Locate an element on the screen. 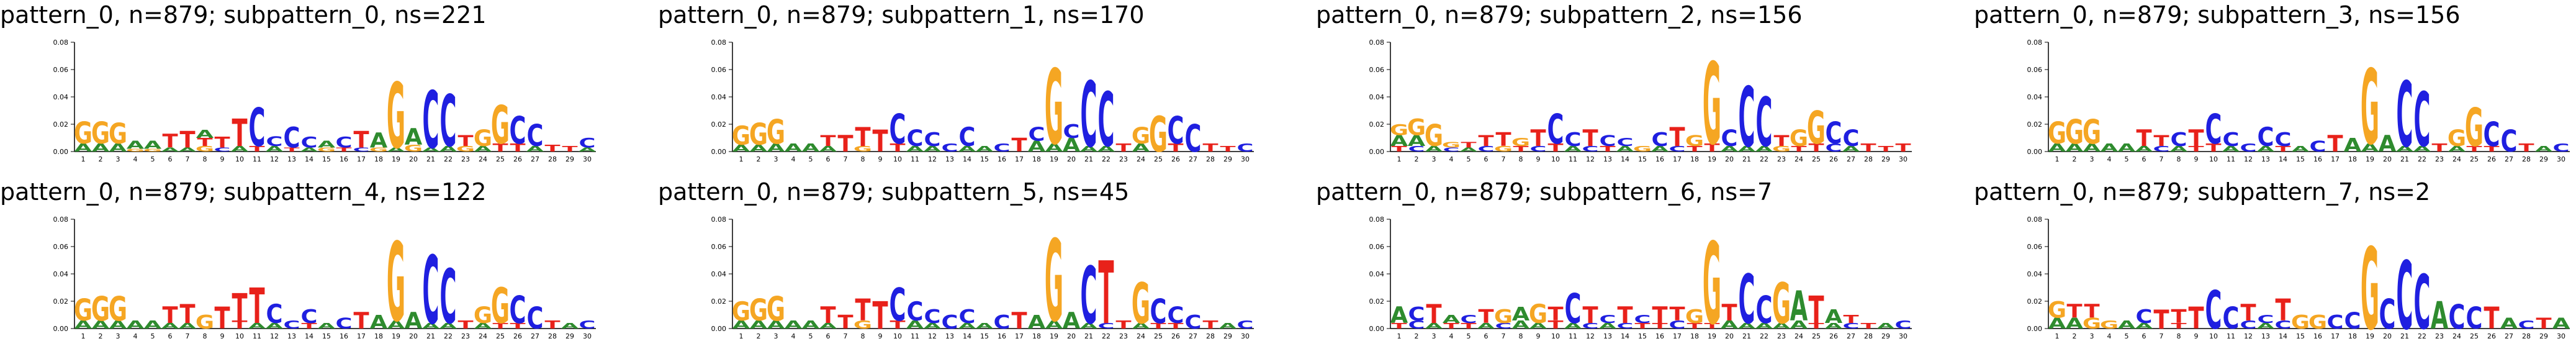 The width and height of the screenshot is (2576, 354). x-tick-label: 27 is located at coordinates (1851, 336).